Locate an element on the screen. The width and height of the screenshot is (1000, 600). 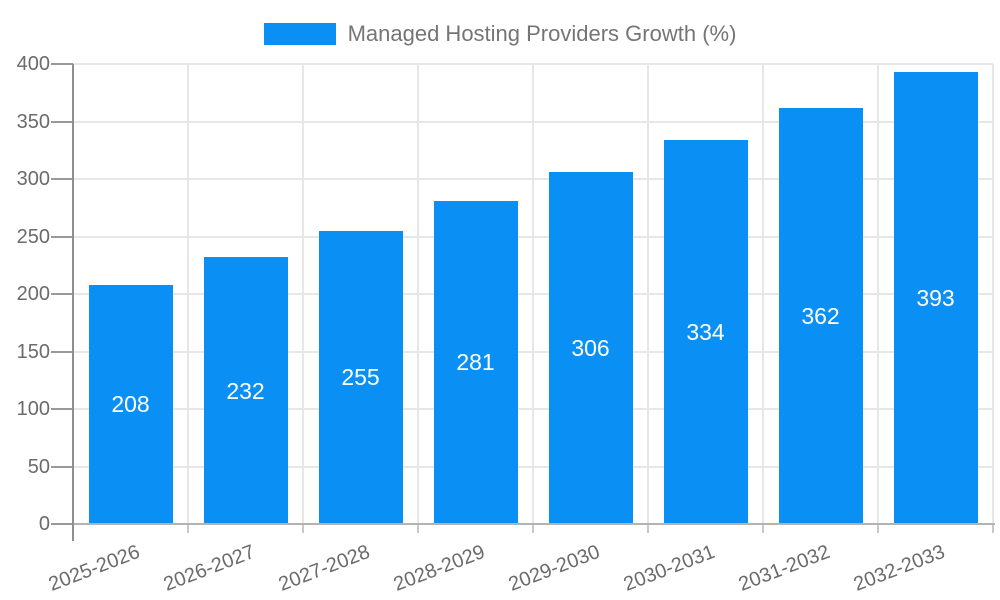
bar-2029-2030 is located at coordinates (590, 347).